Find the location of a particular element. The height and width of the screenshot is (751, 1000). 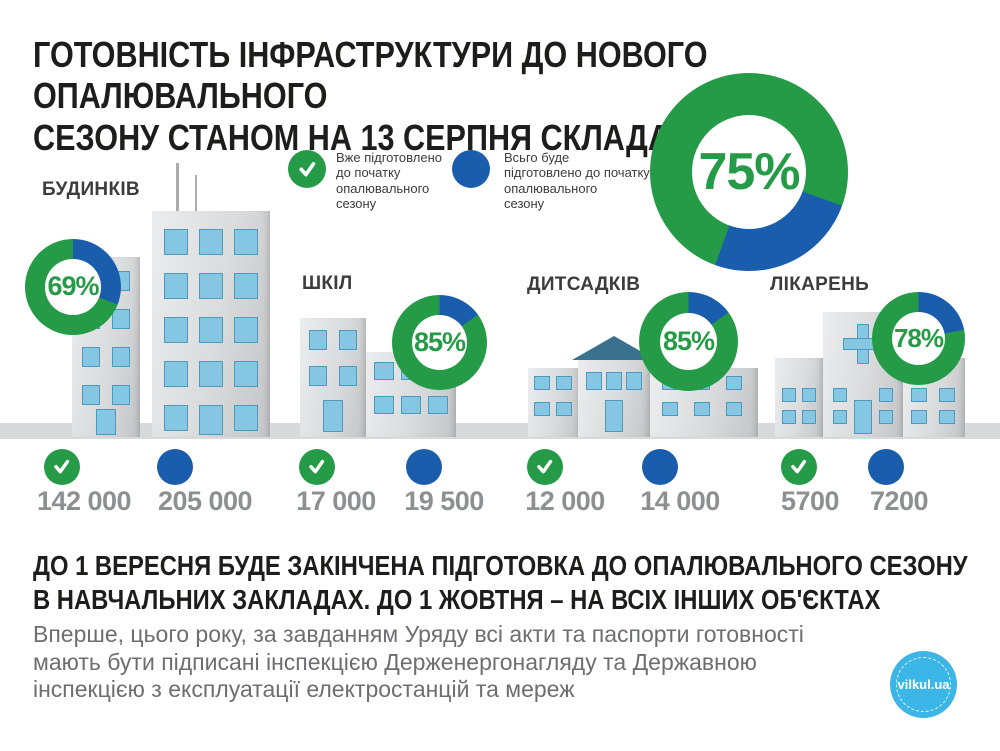

overall-donut-hole: 75% is located at coordinates (749, 172).